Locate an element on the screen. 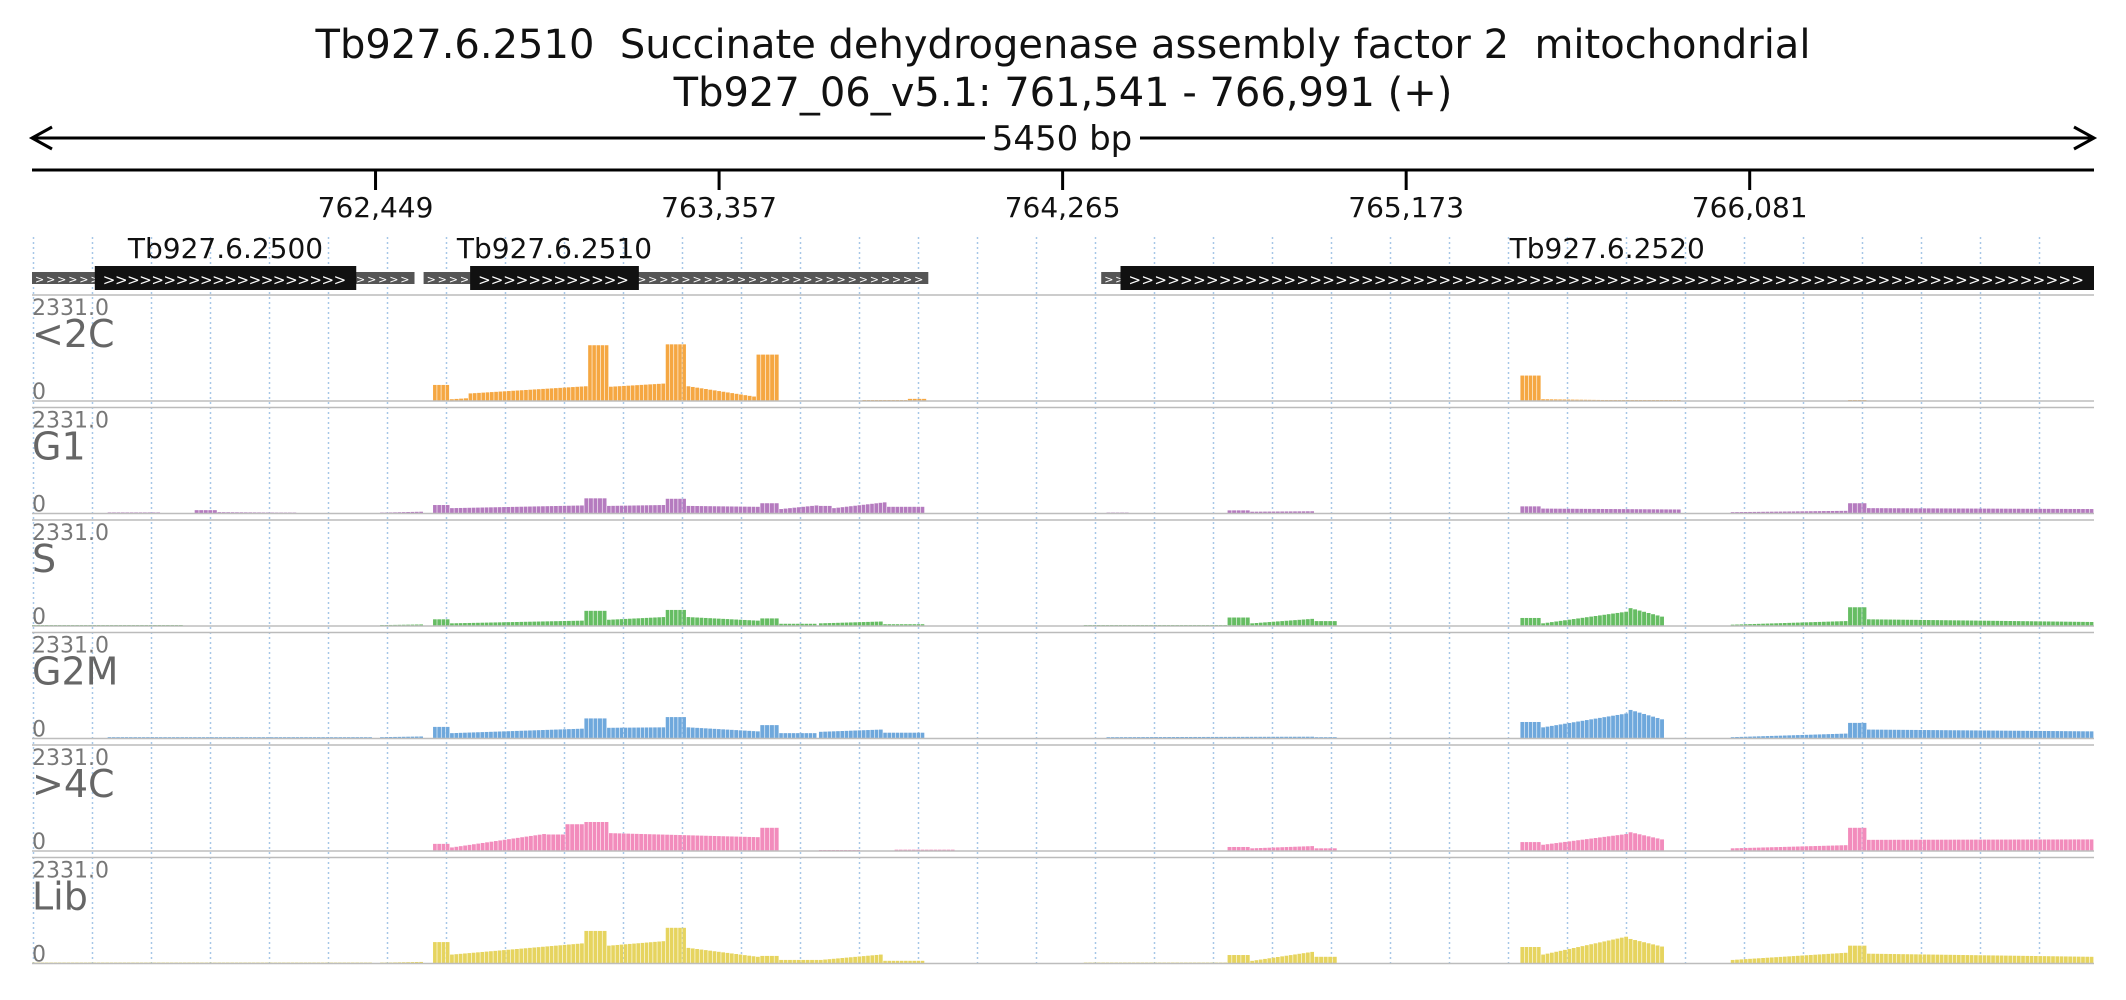  gene-cds-bar is located at coordinates (225, 278).